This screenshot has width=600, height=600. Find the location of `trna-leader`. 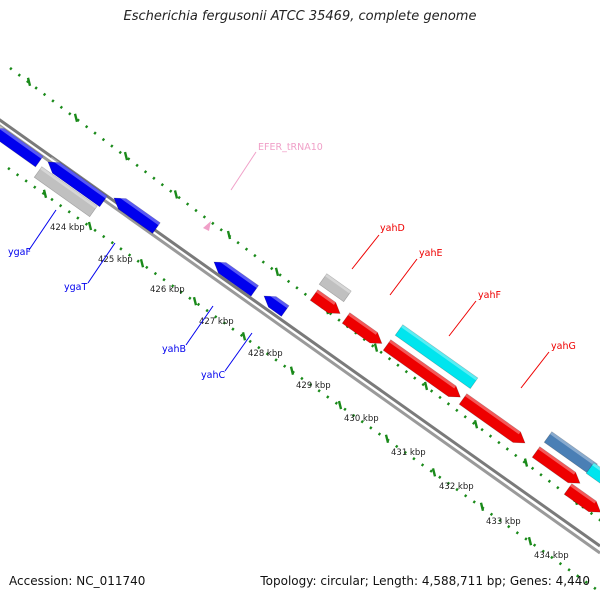

trna-leader is located at coordinates (243, 171).